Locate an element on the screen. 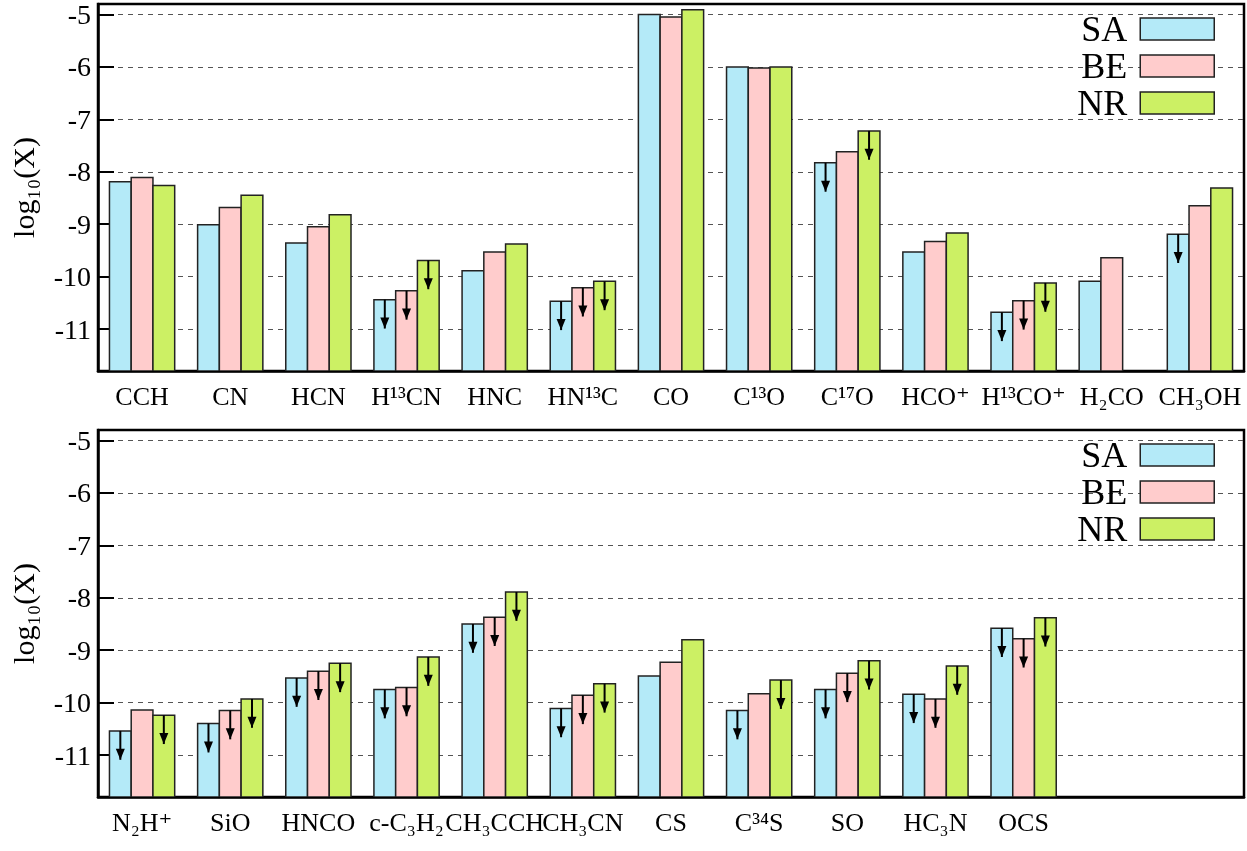 Image resolution: width=1247 pixels, height=851 pixels. x-tick-label: HN¹³C is located at coordinates (583, 396).